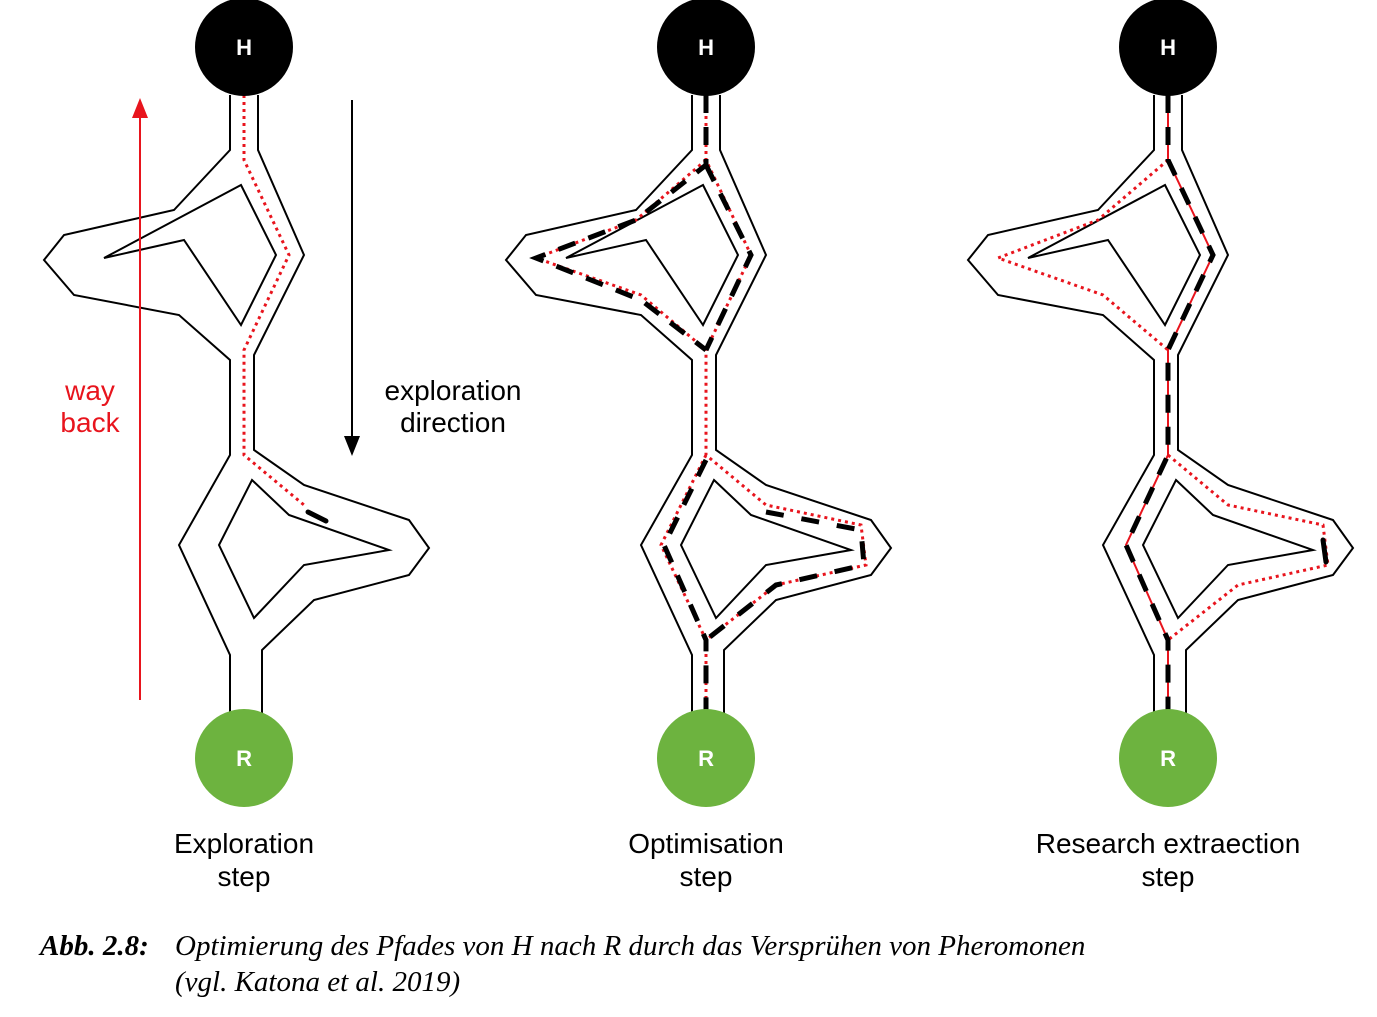 The image size is (1377, 1017). What do you see at coordinates (706, 843) in the screenshot?
I see `step-label-optimisation-line1: Optimisation` at bounding box center [706, 843].